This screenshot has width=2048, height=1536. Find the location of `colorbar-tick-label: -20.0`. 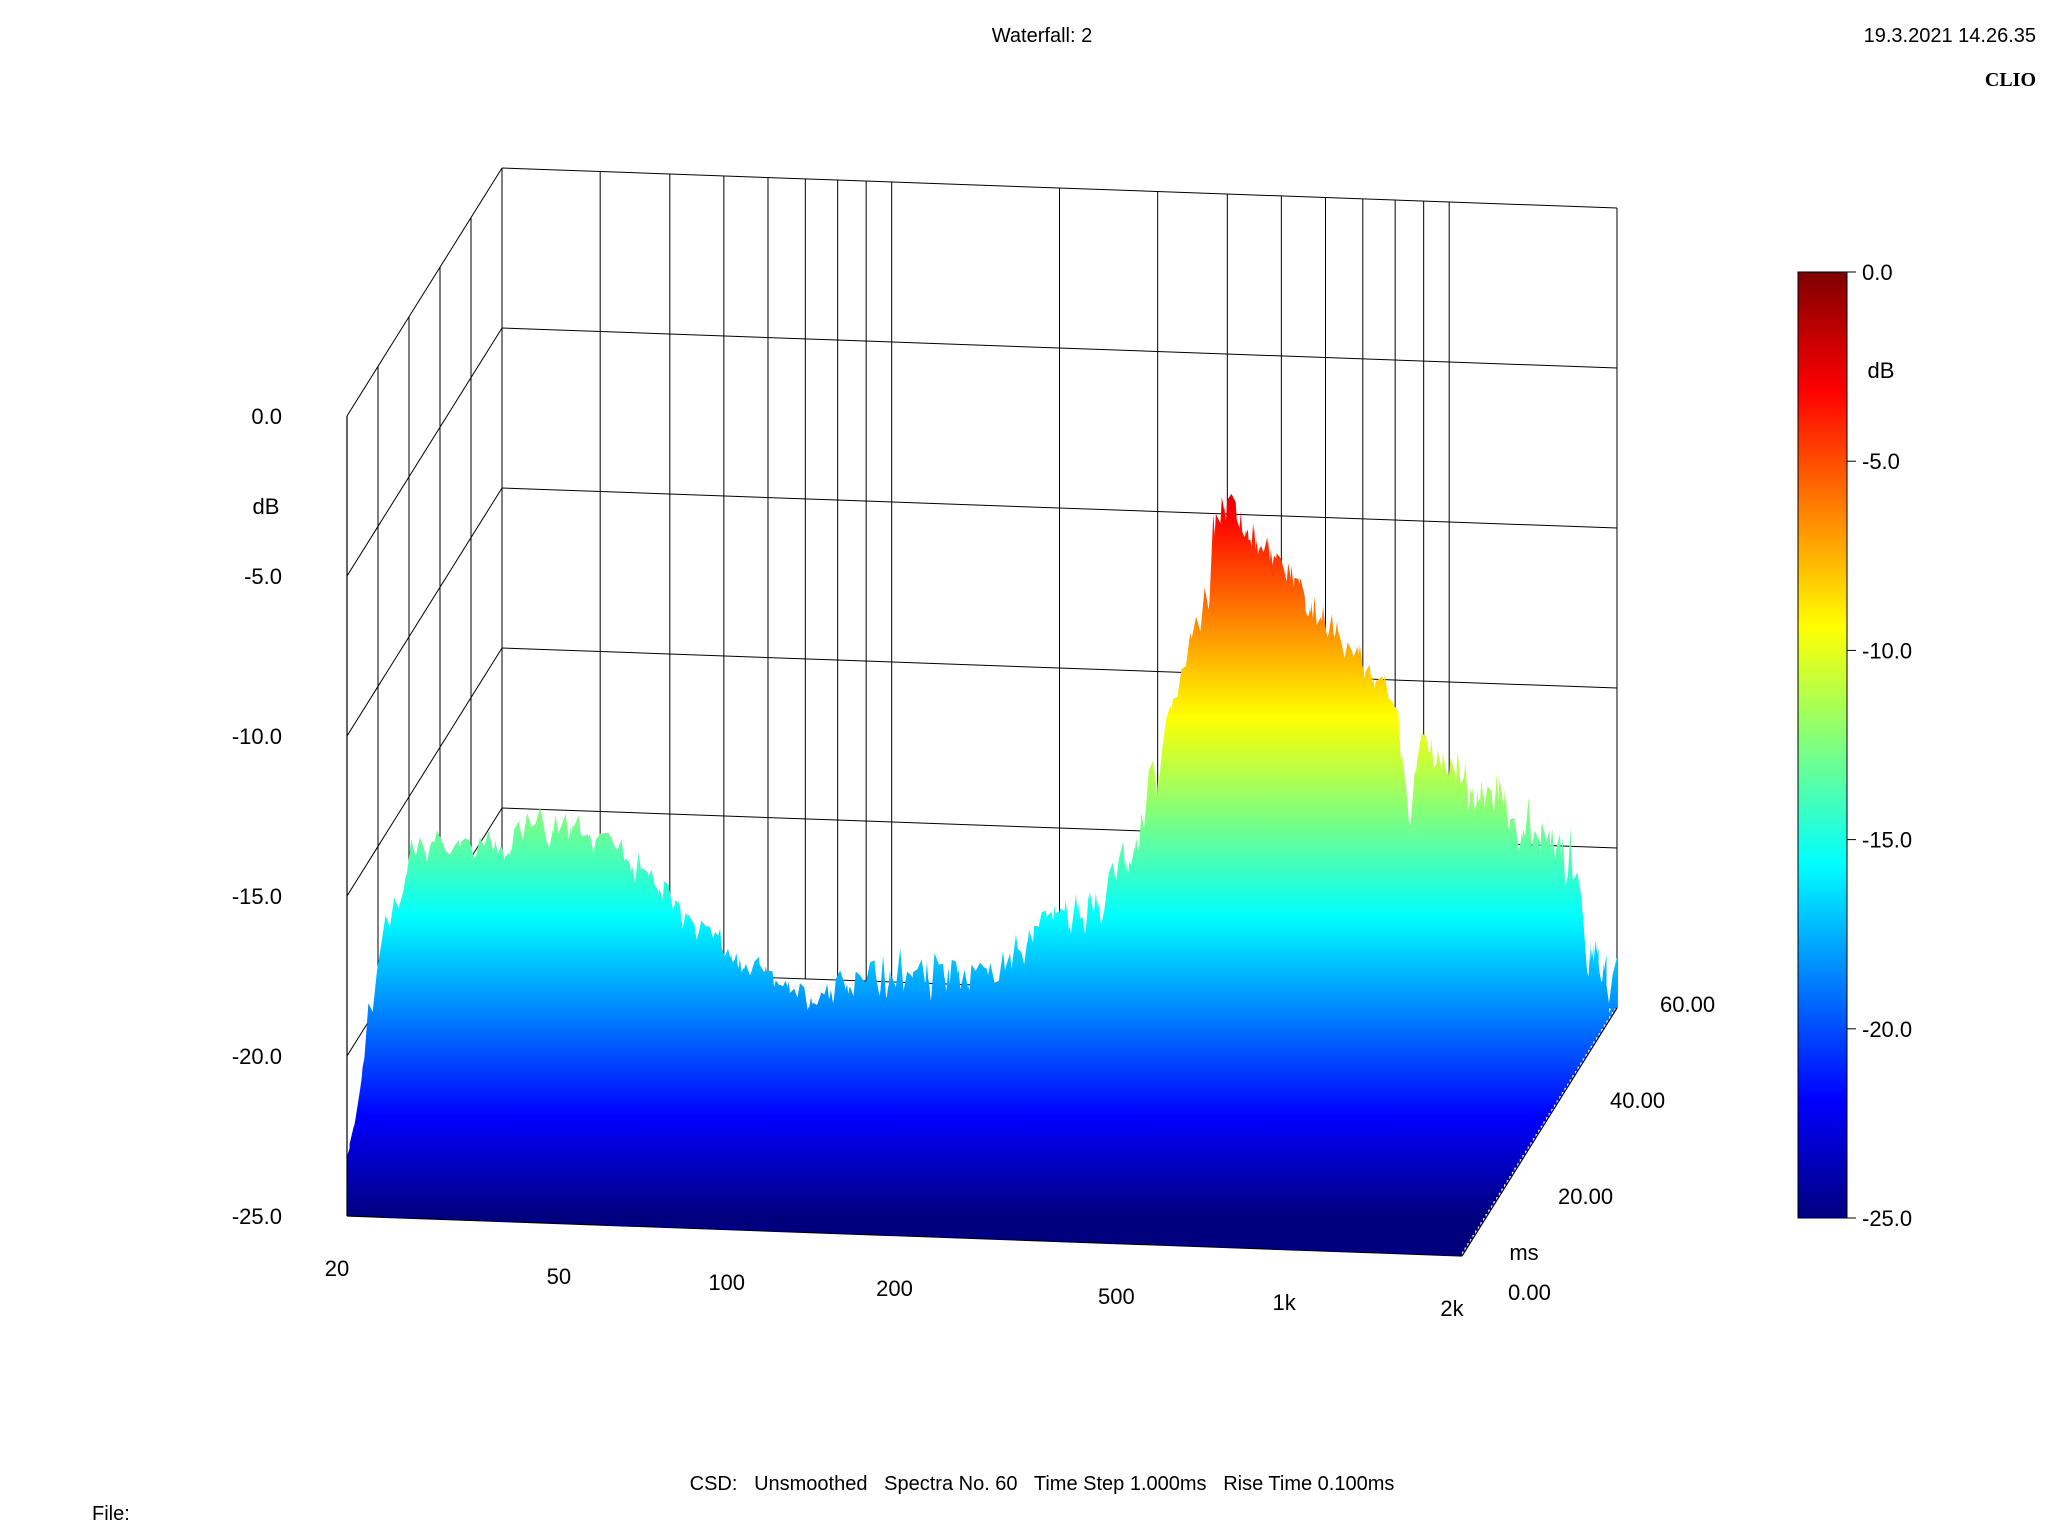

colorbar-tick-label: -20.0 is located at coordinates (1887, 1029).